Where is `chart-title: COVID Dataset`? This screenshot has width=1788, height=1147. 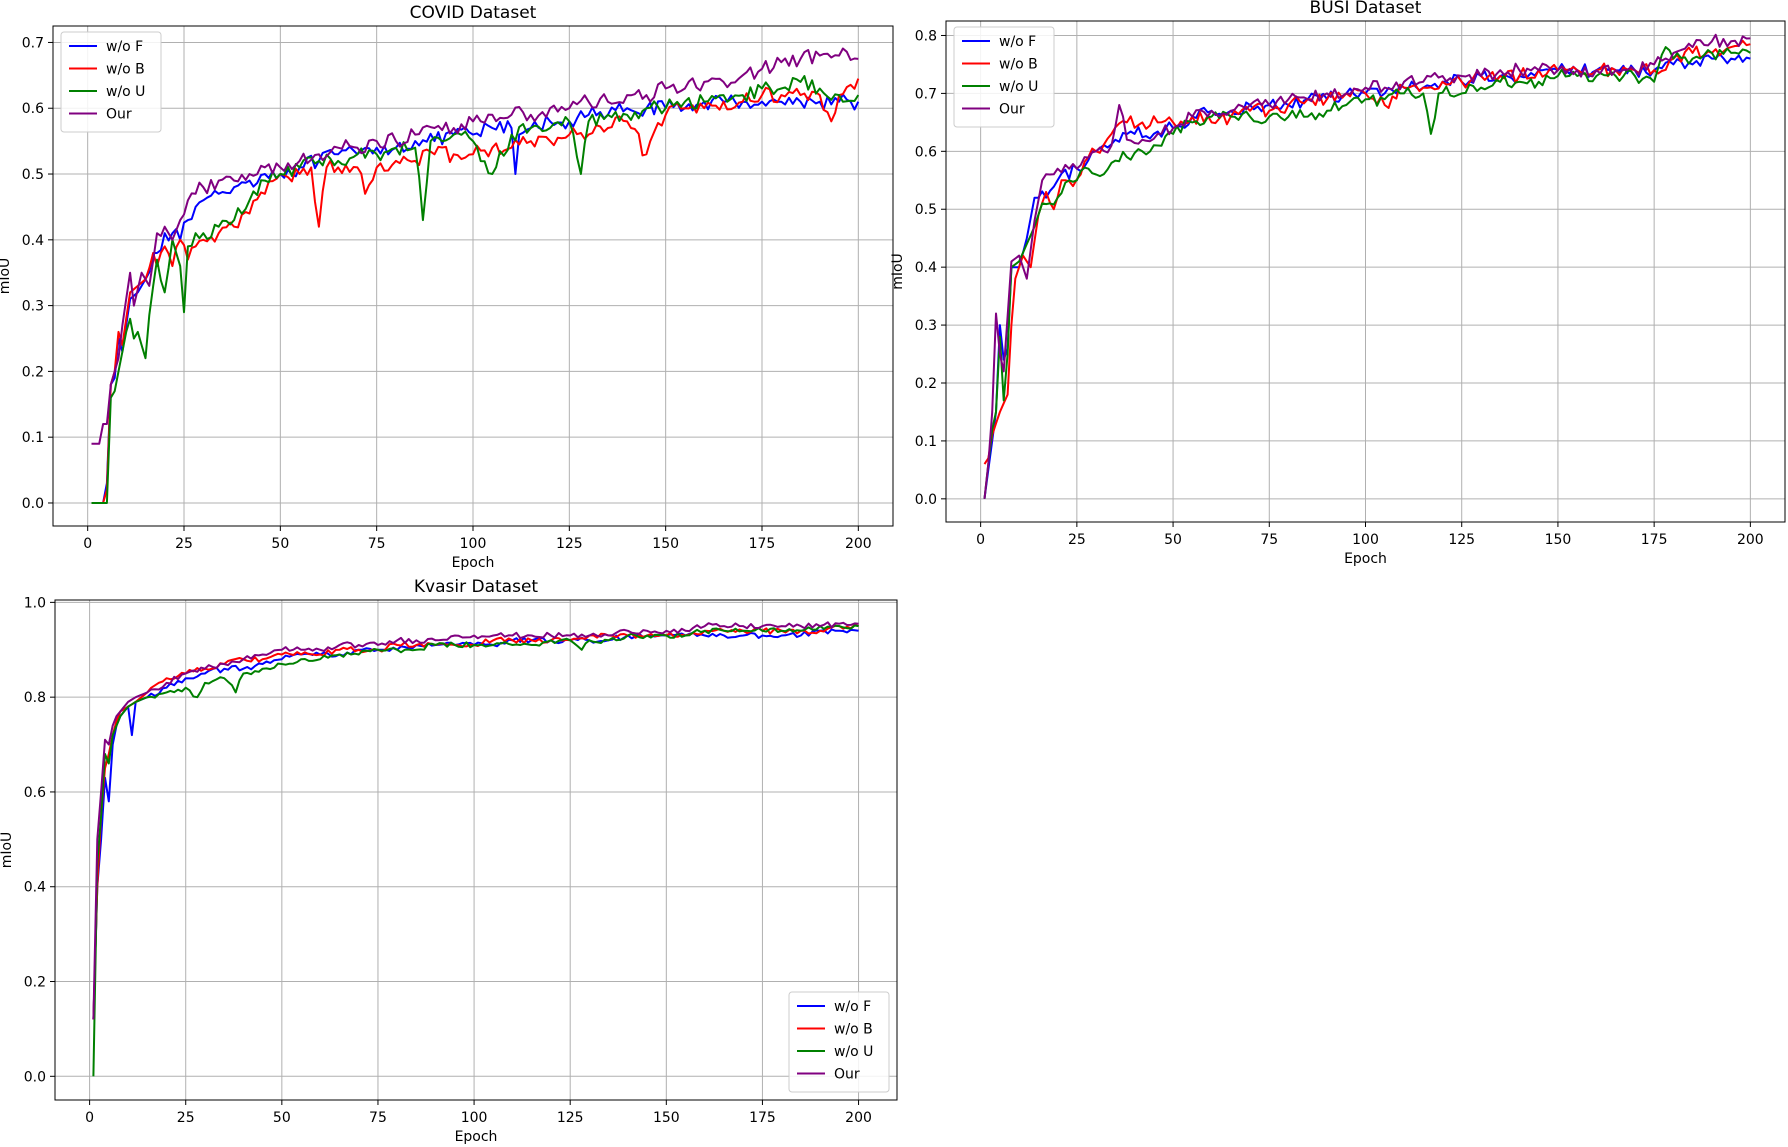 chart-title: COVID Dataset is located at coordinates (473, 13).